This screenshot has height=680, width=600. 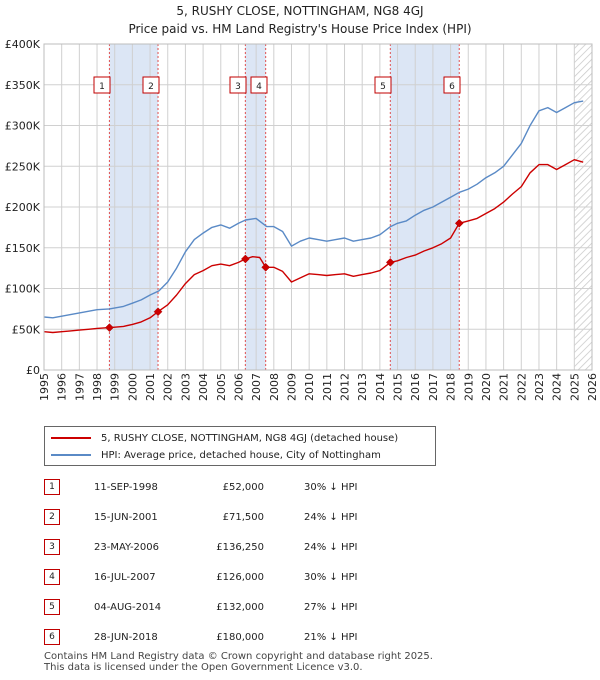 What do you see at coordinates (221, 387) in the screenshot?
I see `x-tick-label: 2005` at bounding box center [221, 387].